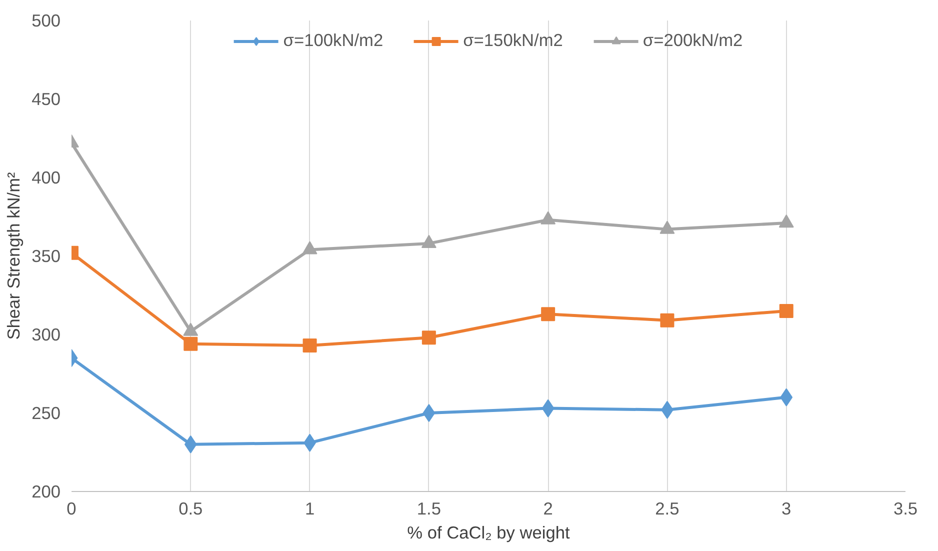 This screenshot has width=938, height=551. I want to click on x-tick-label: 3, so click(787, 508).